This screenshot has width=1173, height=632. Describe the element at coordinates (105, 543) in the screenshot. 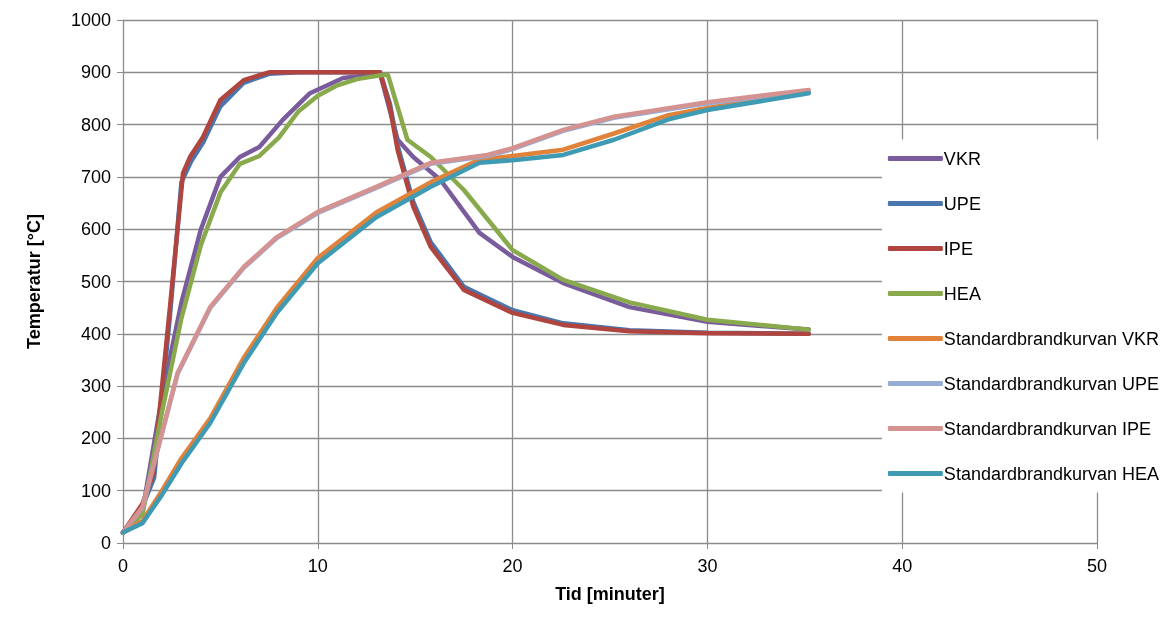

I see `y-tick-label: 0` at that location.